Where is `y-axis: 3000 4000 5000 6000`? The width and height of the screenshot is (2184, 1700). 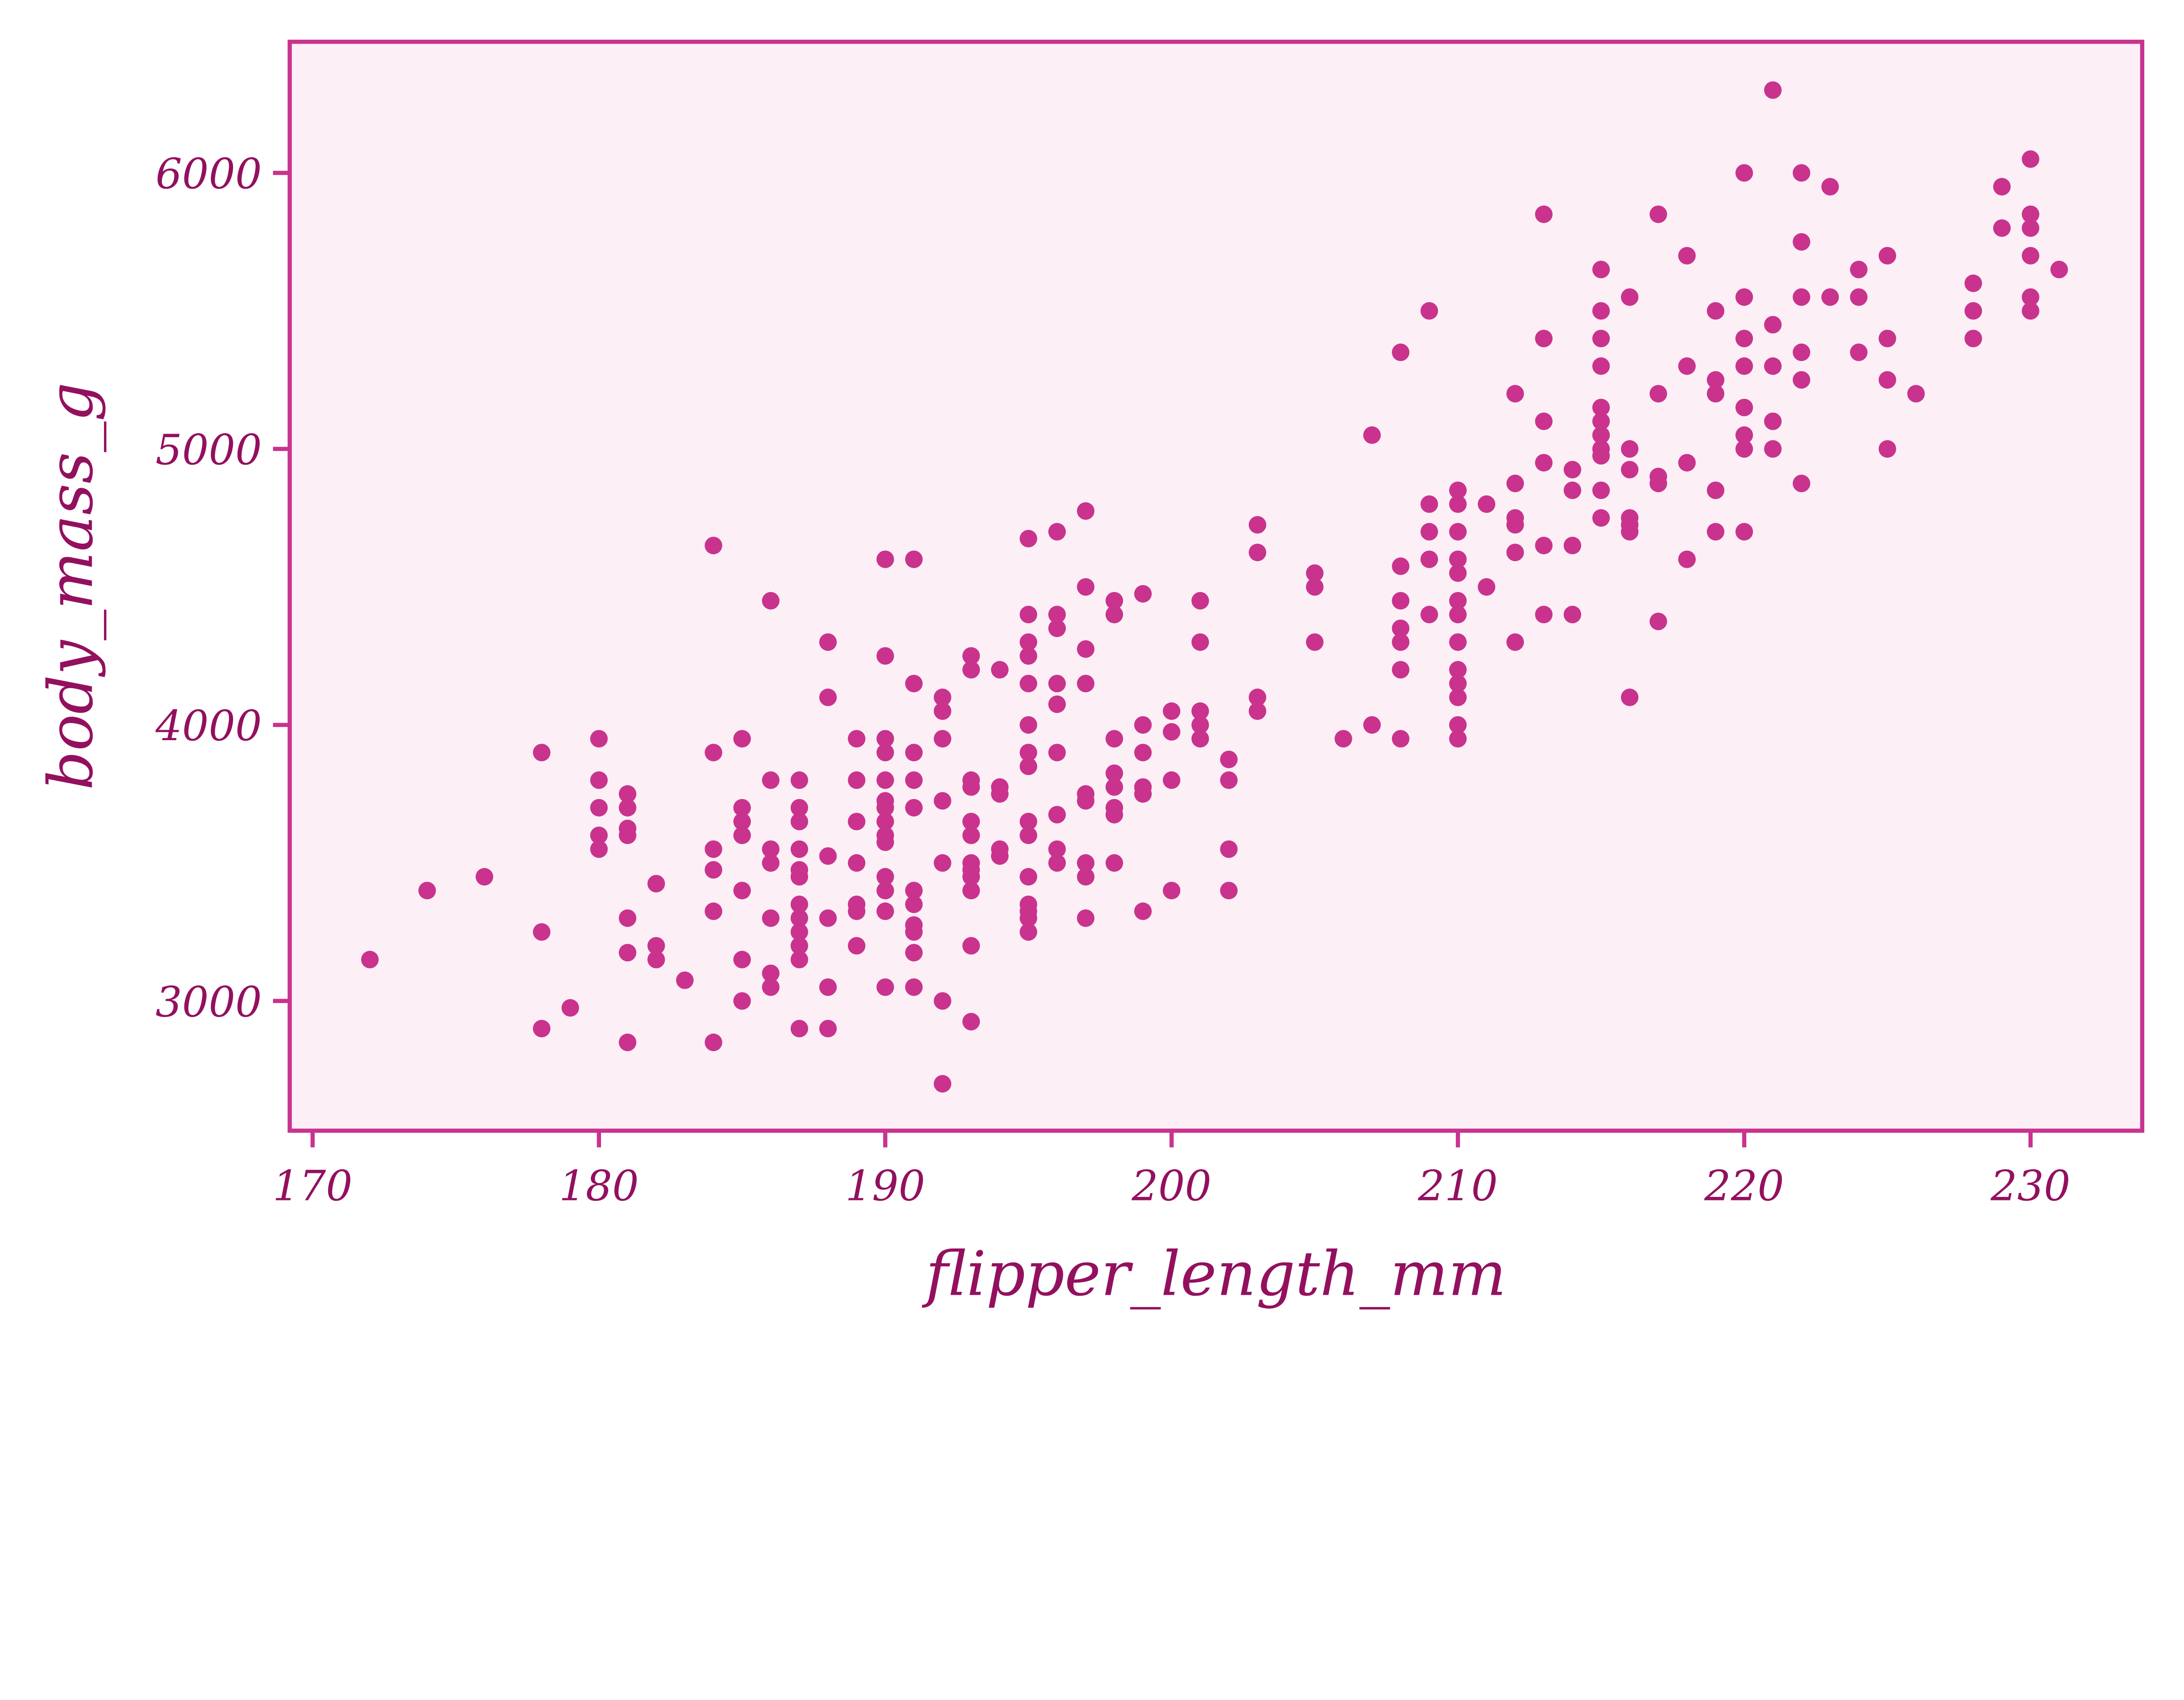 y-axis: 3000 4000 5000 6000 is located at coordinates (222, 587).